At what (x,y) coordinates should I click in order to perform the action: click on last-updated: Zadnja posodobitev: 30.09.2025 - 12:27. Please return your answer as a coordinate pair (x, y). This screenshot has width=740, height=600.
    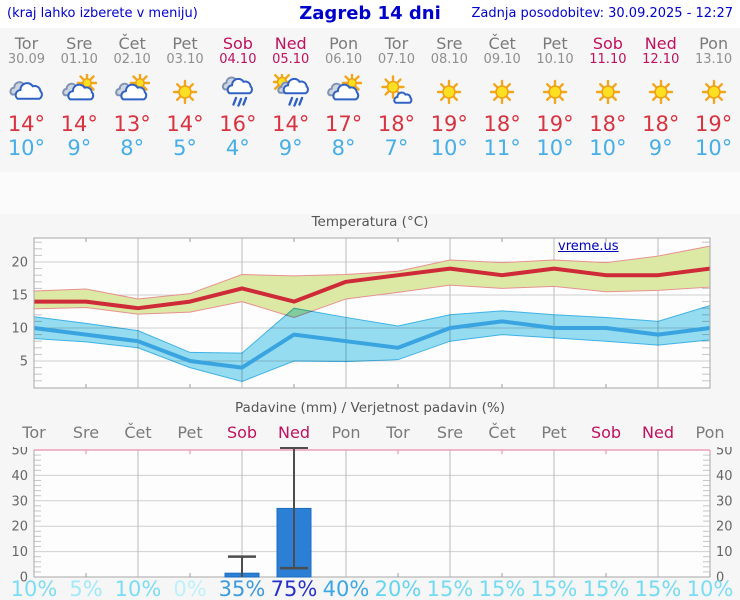
    Looking at the image, I should click on (602, 13).